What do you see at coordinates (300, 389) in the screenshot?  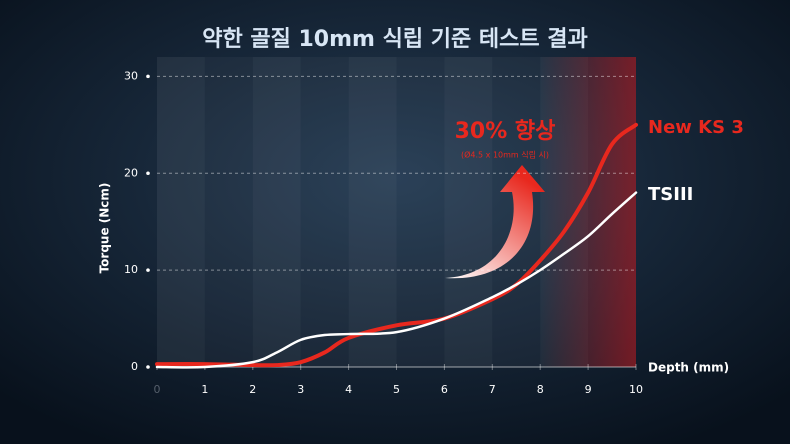 I see `x-tick-label: 3` at bounding box center [300, 389].